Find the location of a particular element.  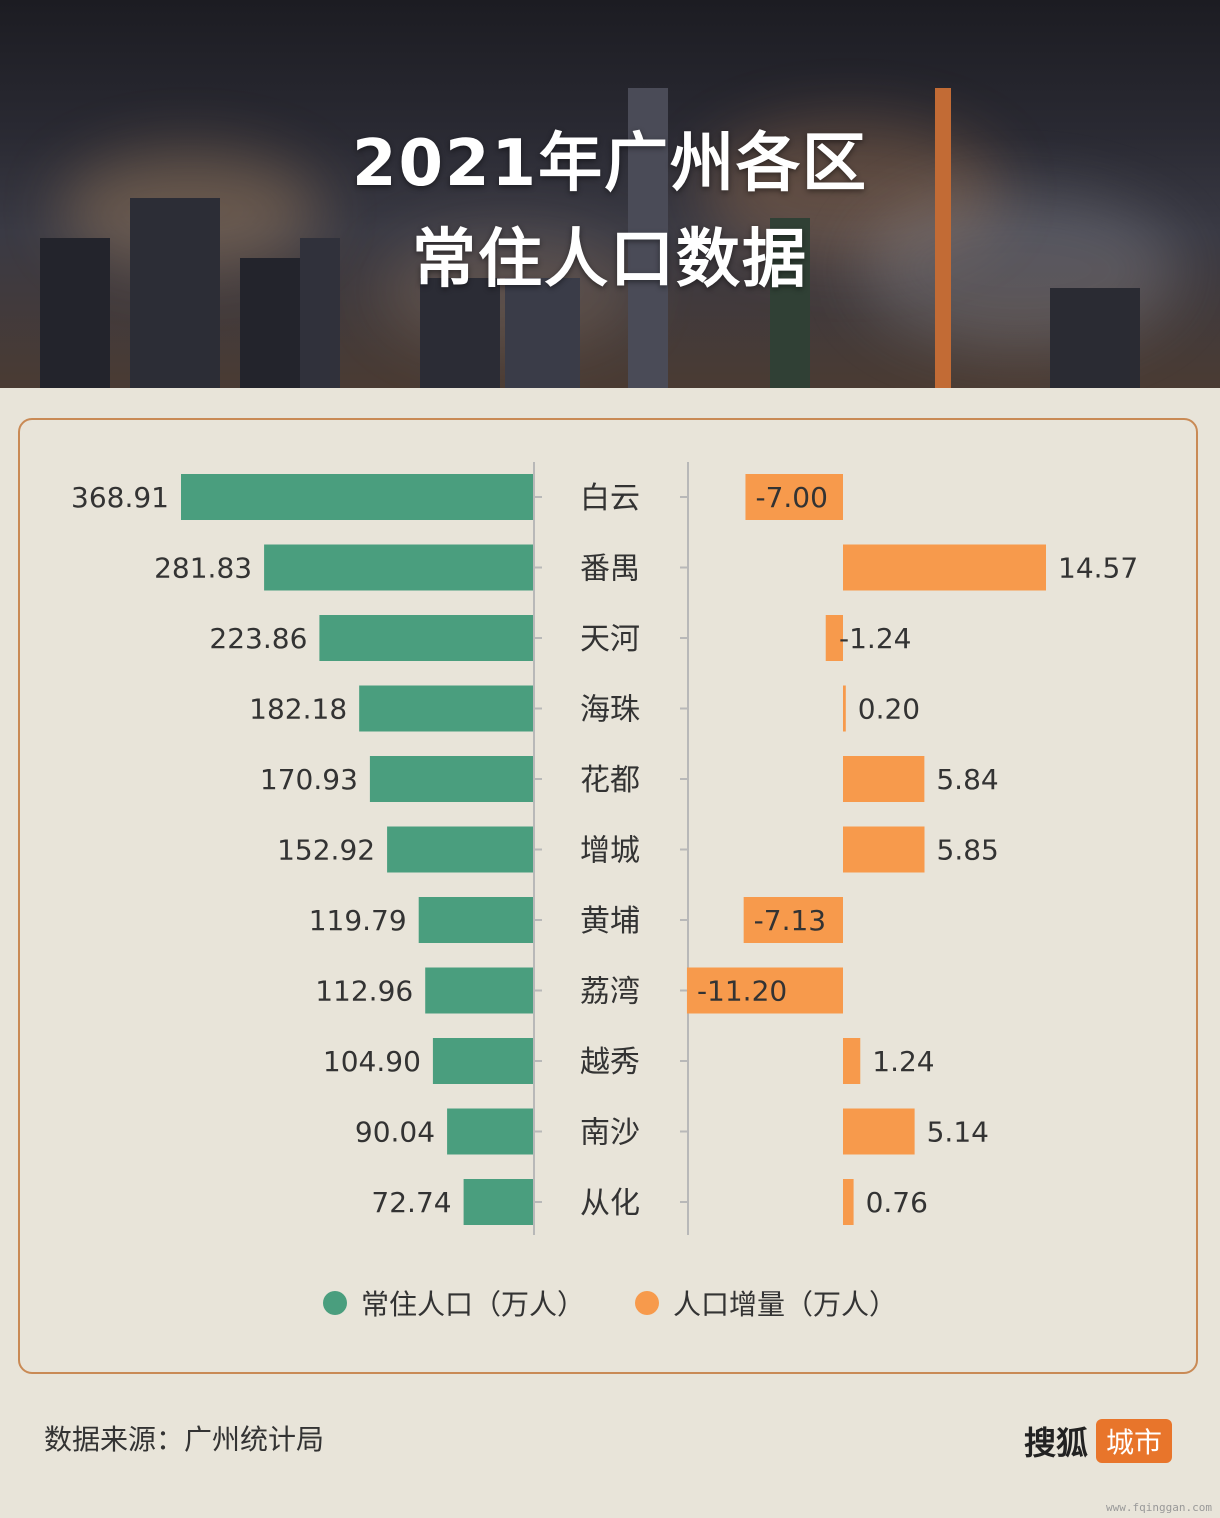

population-value-label: 152.92 is located at coordinates (326, 850).